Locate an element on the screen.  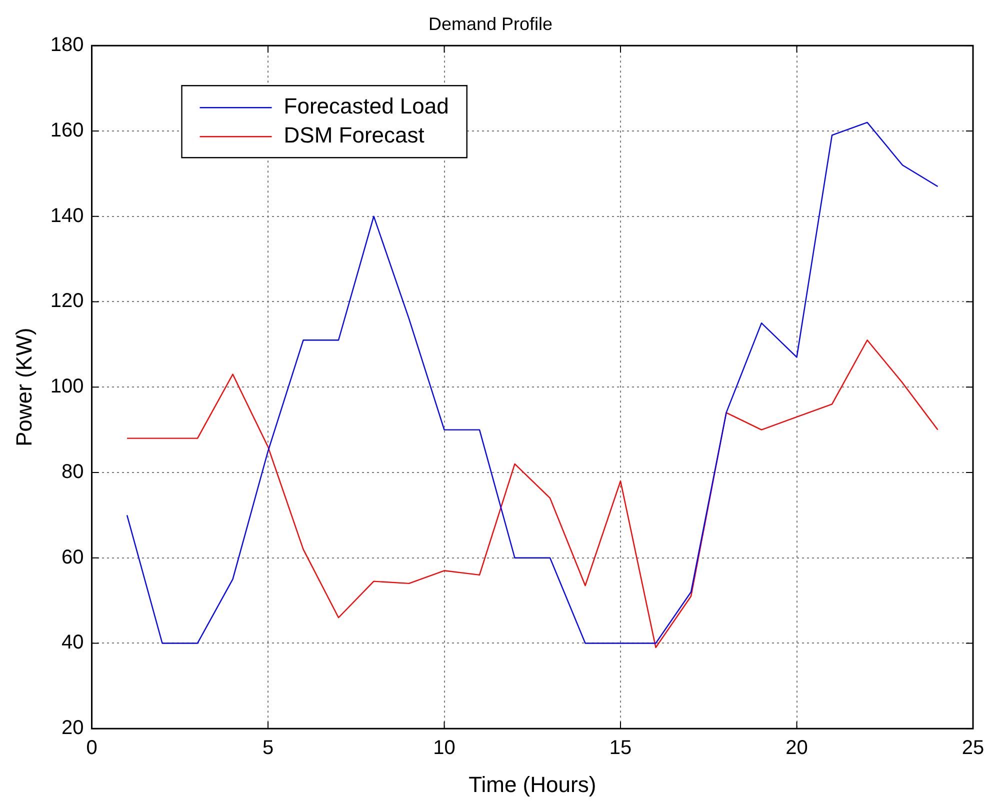
y-tick-label: 160 is located at coordinates (67, 130).